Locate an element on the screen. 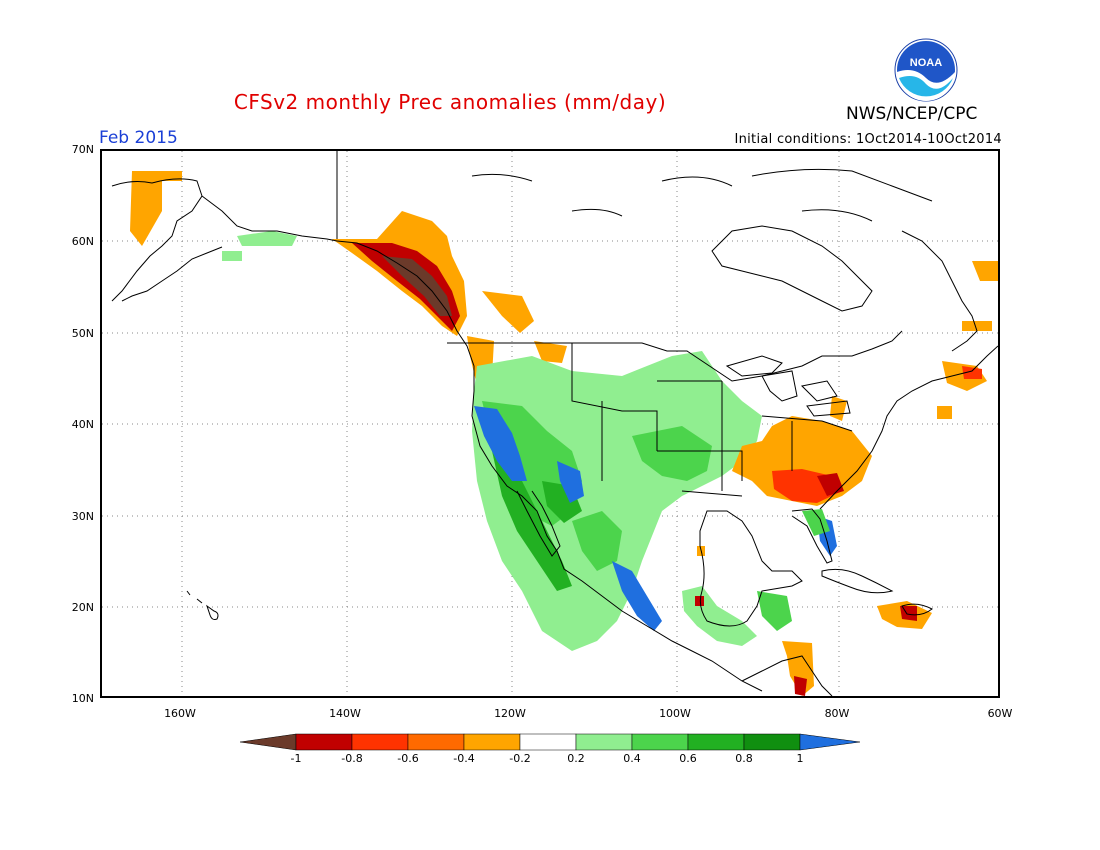 The width and height of the screenshot is (1100, 850). colorbar-arrow-left is located at coordinates (268, 742).